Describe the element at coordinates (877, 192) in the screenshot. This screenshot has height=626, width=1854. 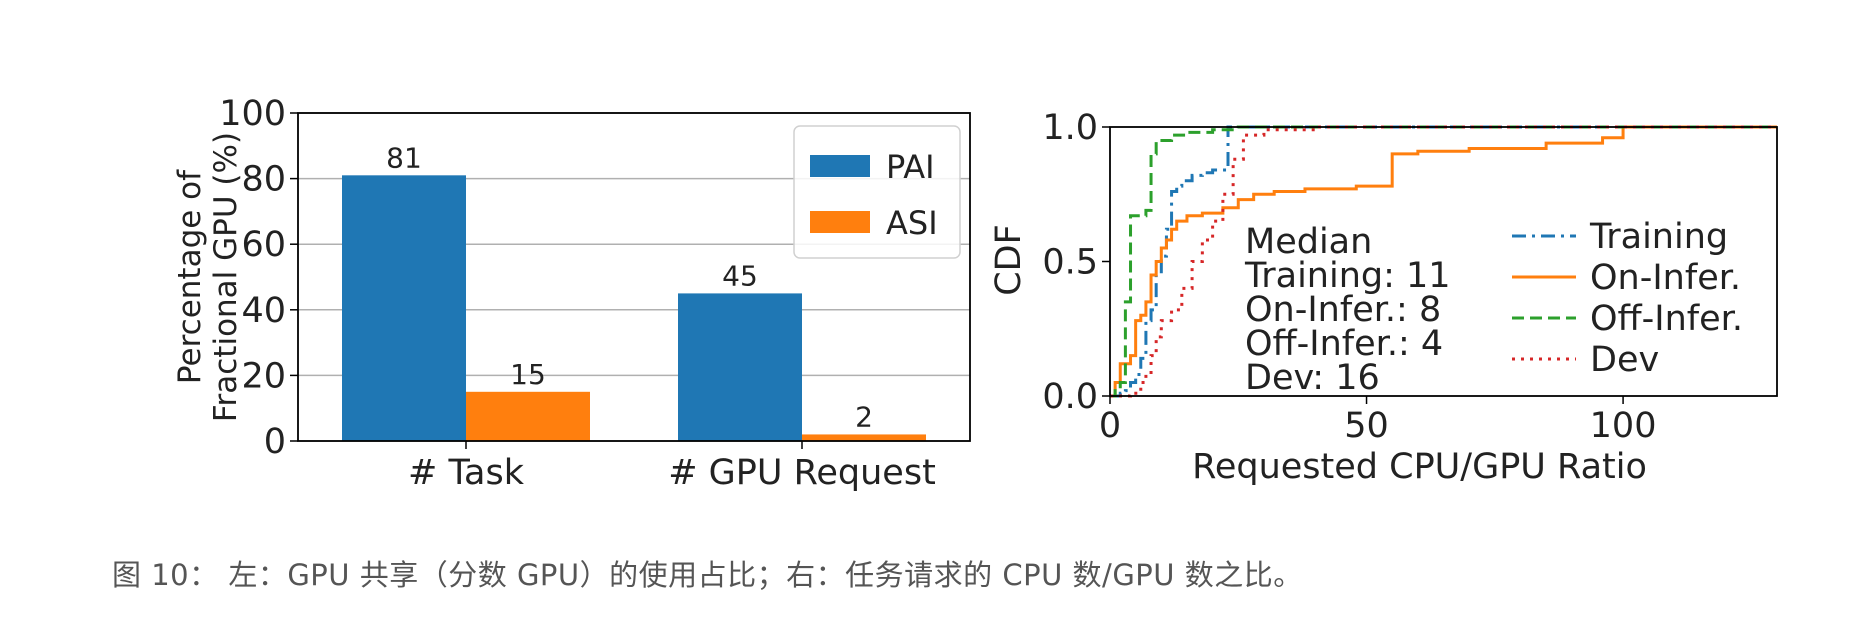
I see `legend: PAI ASI` at that location.